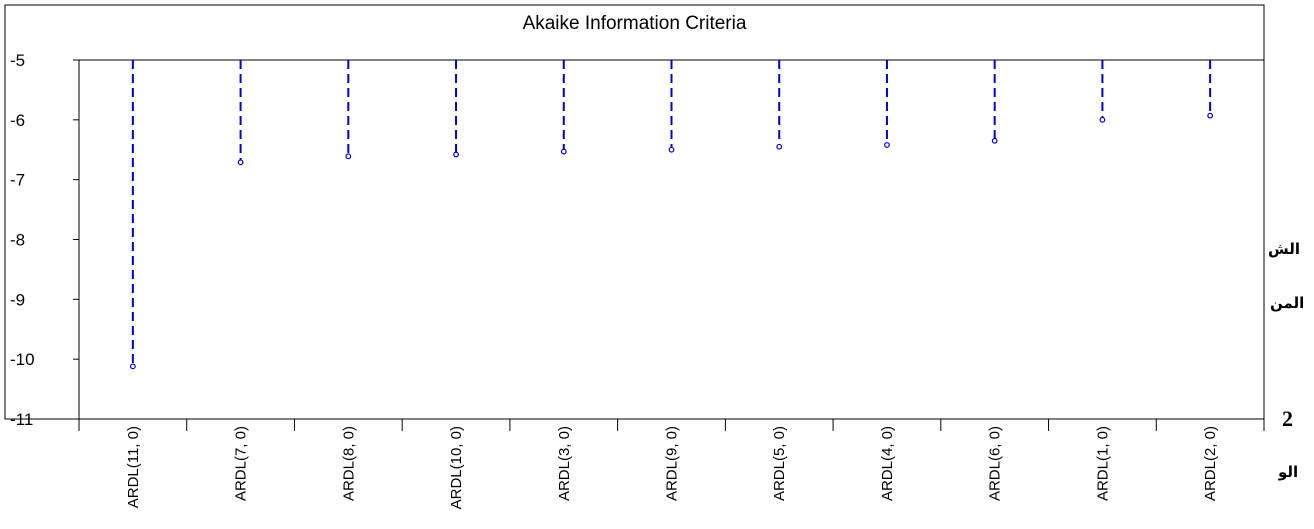 This screenshot has height=529, width=1314. Describe the element at coordinates (17, 180) in the screenshot. I see `y-tick-label: -7` at that location.